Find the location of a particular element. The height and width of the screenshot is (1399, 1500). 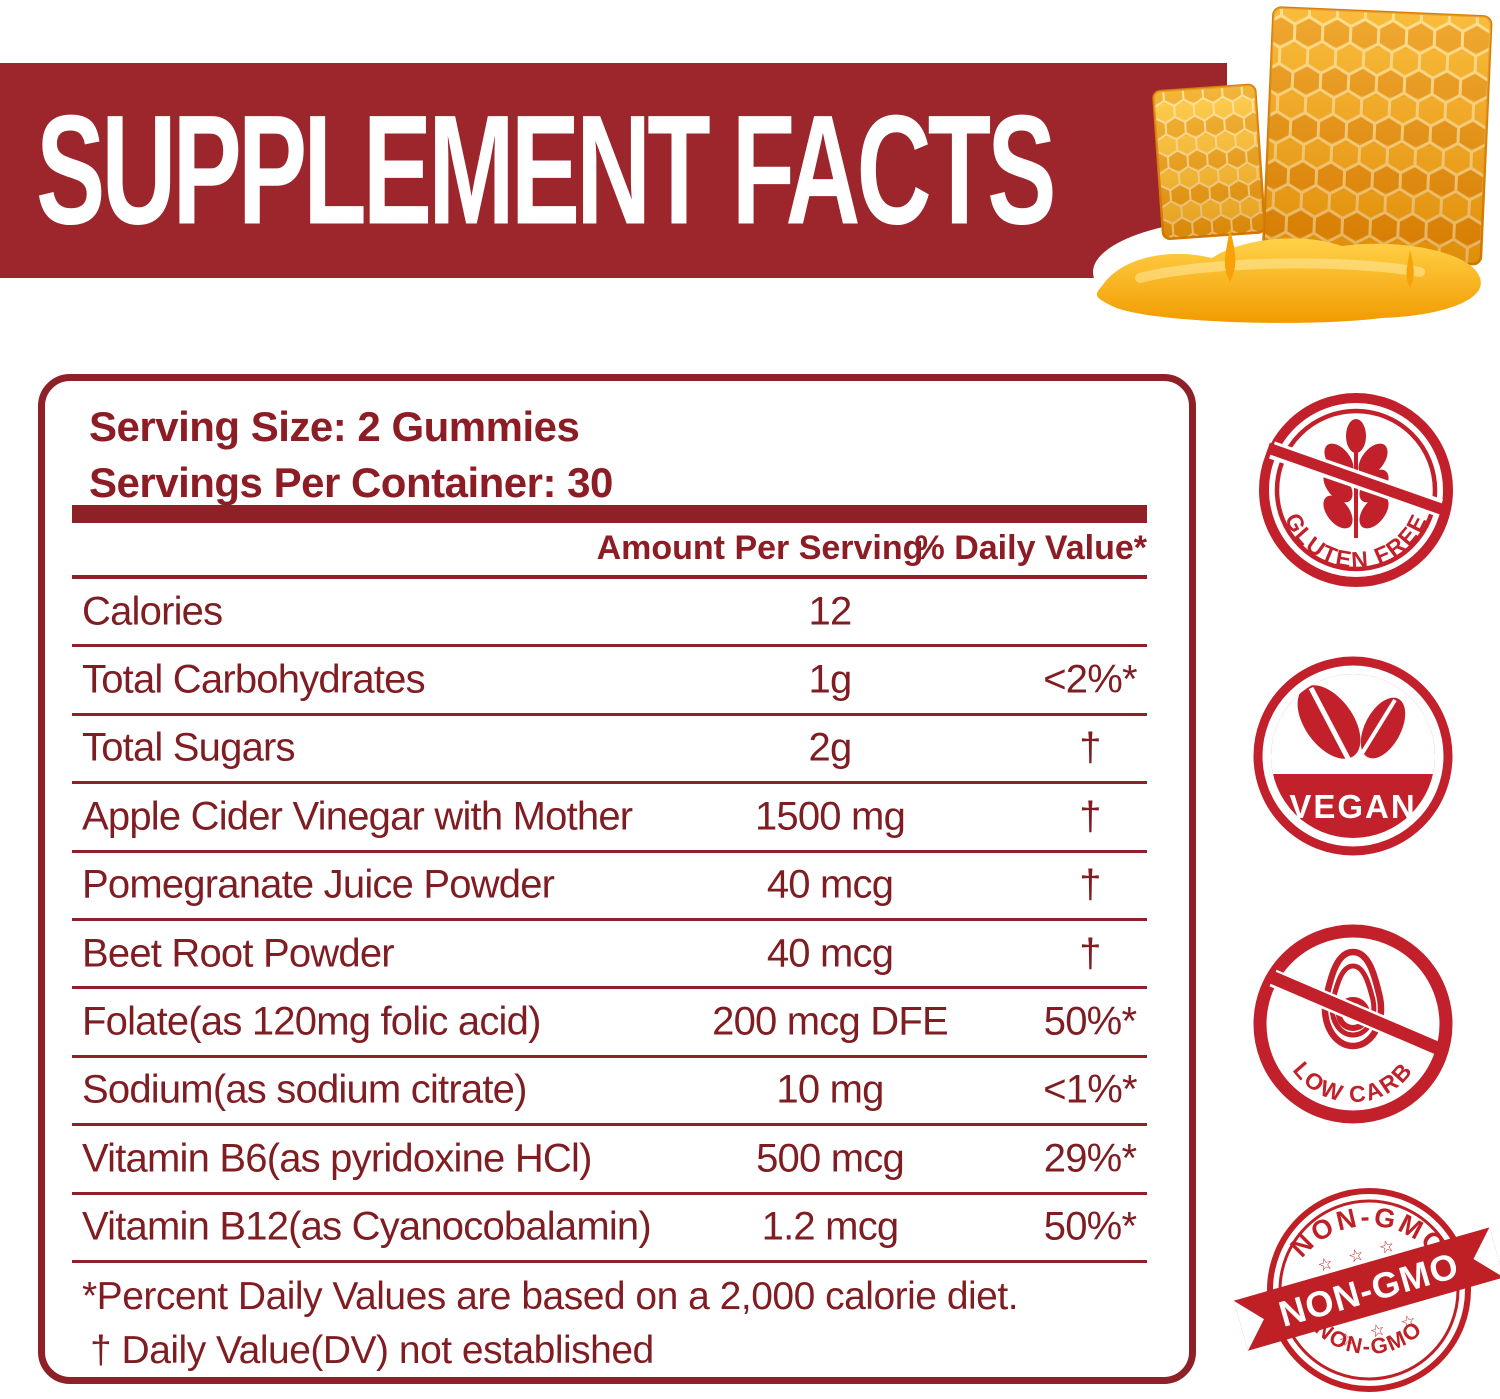

wheat-icon is located at coordinates (1356, 478).